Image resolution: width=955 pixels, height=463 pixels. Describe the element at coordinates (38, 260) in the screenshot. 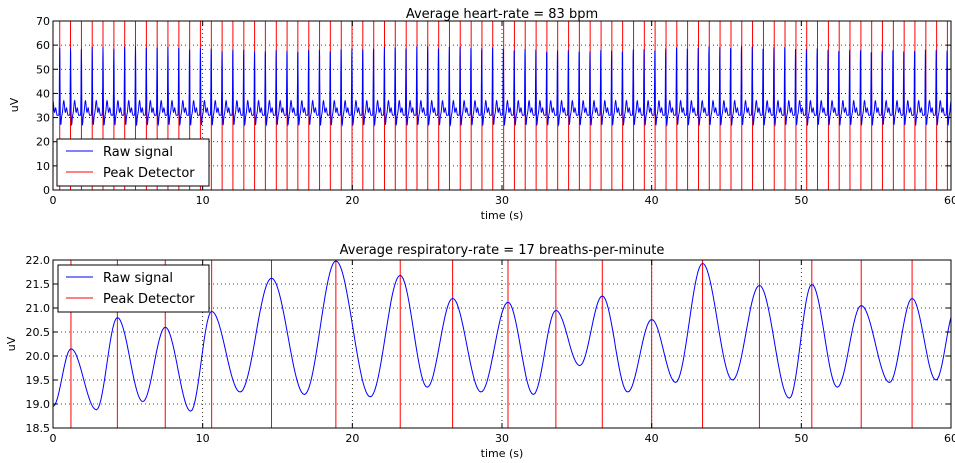

I see `y-tick-label: 22.0` at that location.